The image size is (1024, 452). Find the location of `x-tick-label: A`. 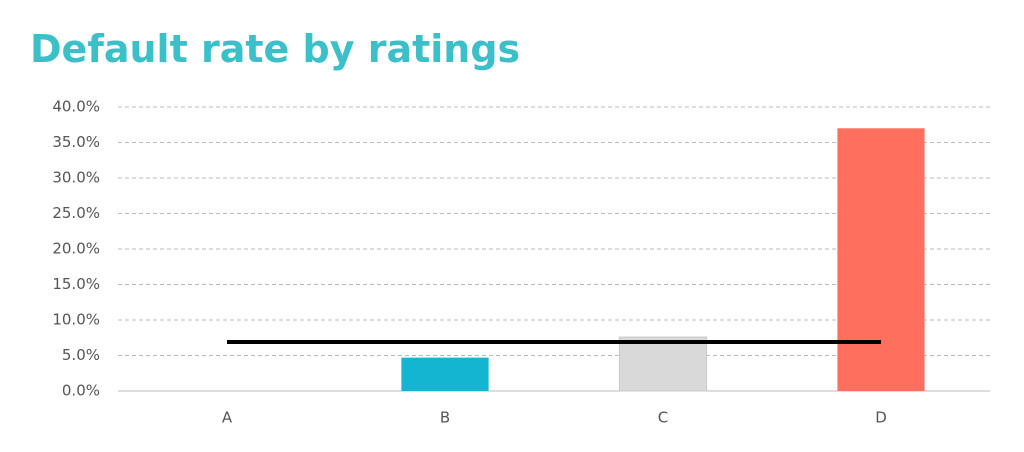

x-tick-label: A is located at coordinates (227, 418).